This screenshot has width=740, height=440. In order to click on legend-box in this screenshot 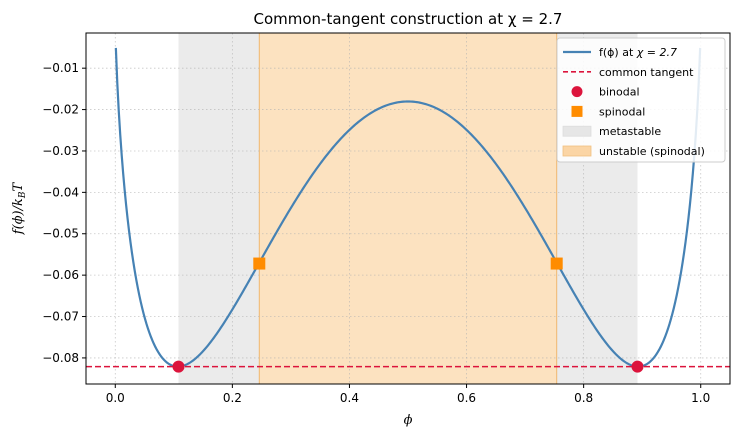, I will do `click(641, 100)`.